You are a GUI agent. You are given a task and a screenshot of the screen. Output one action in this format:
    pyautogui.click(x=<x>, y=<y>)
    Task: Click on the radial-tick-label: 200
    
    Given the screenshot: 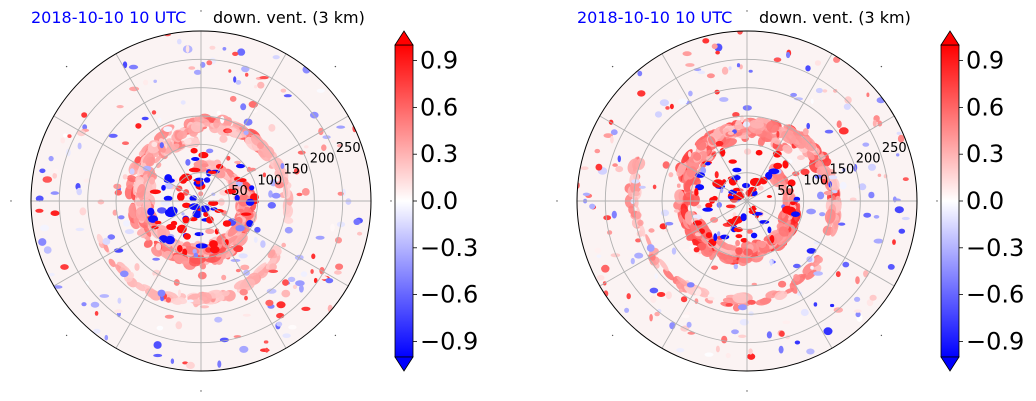 What is the action you would take?
    pyautogui.click(x=868, y=159)
    